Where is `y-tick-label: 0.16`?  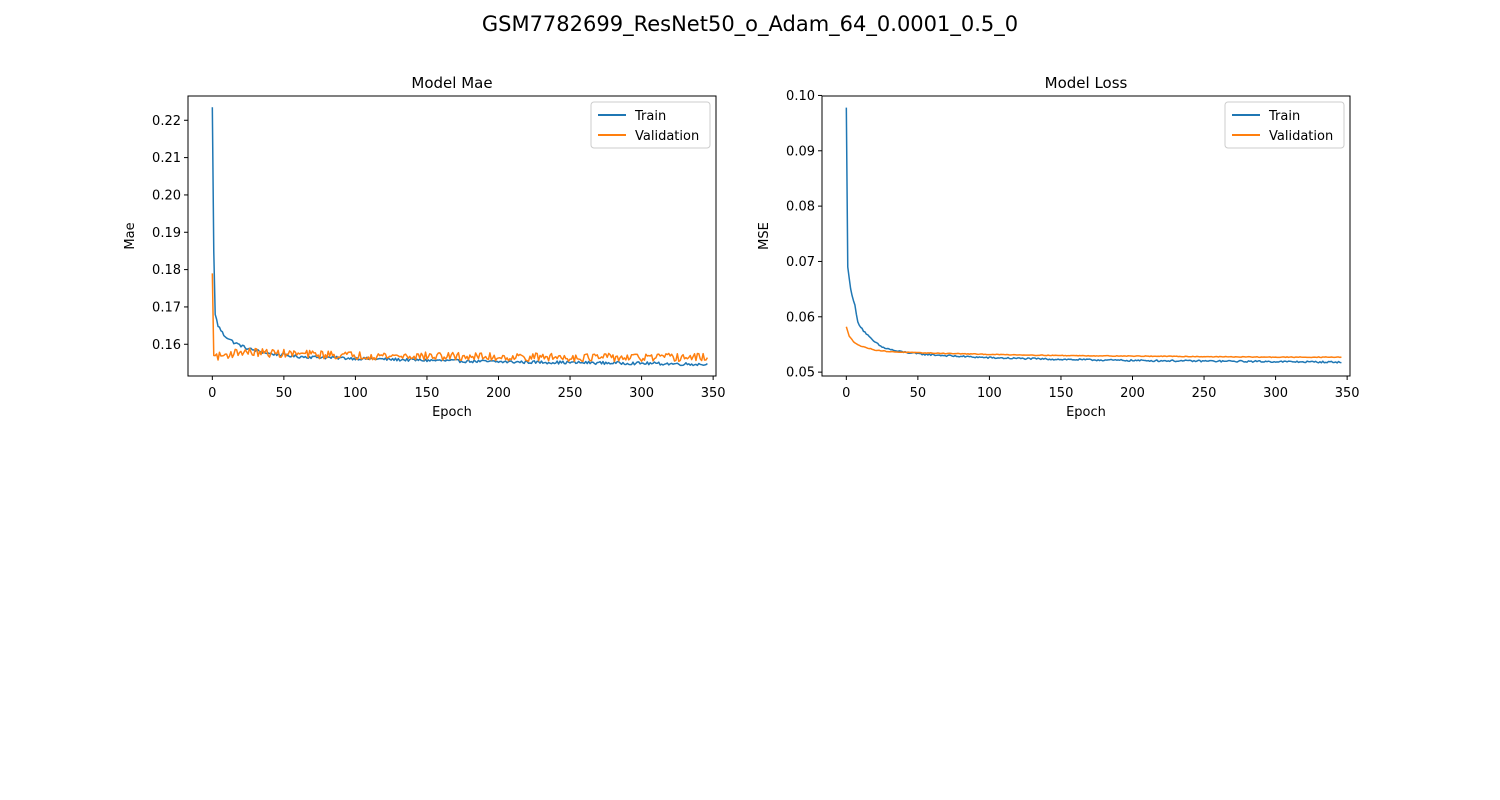 y-tick-label: 0.16 is located at coordinates (166, 345).